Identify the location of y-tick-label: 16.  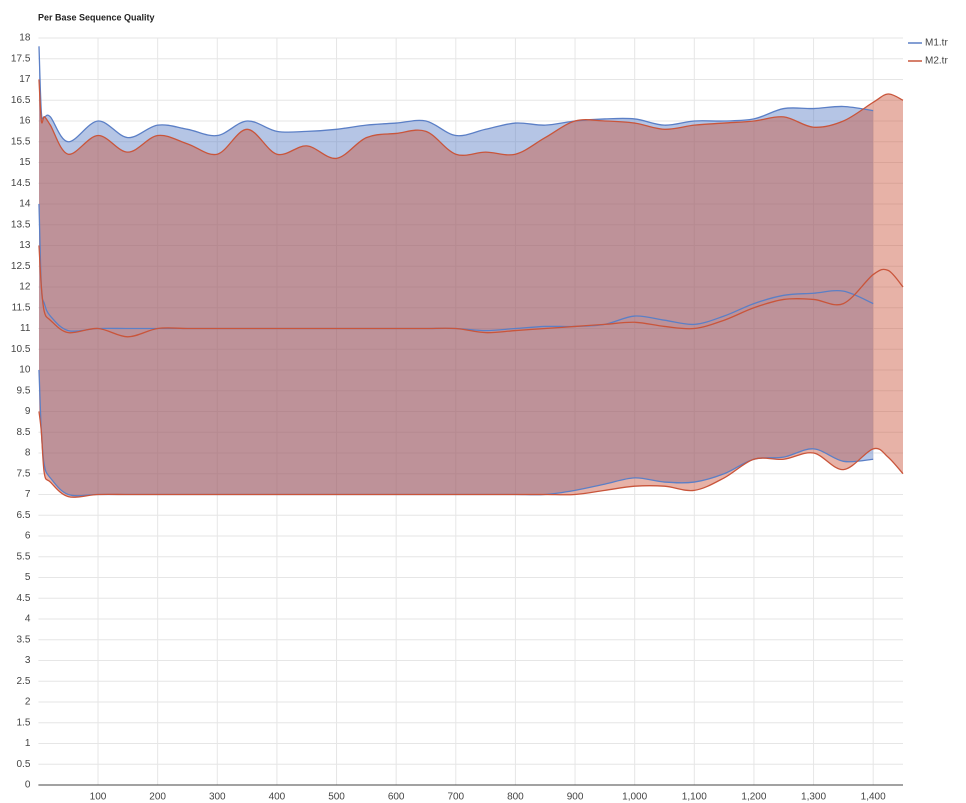
(25, 121).